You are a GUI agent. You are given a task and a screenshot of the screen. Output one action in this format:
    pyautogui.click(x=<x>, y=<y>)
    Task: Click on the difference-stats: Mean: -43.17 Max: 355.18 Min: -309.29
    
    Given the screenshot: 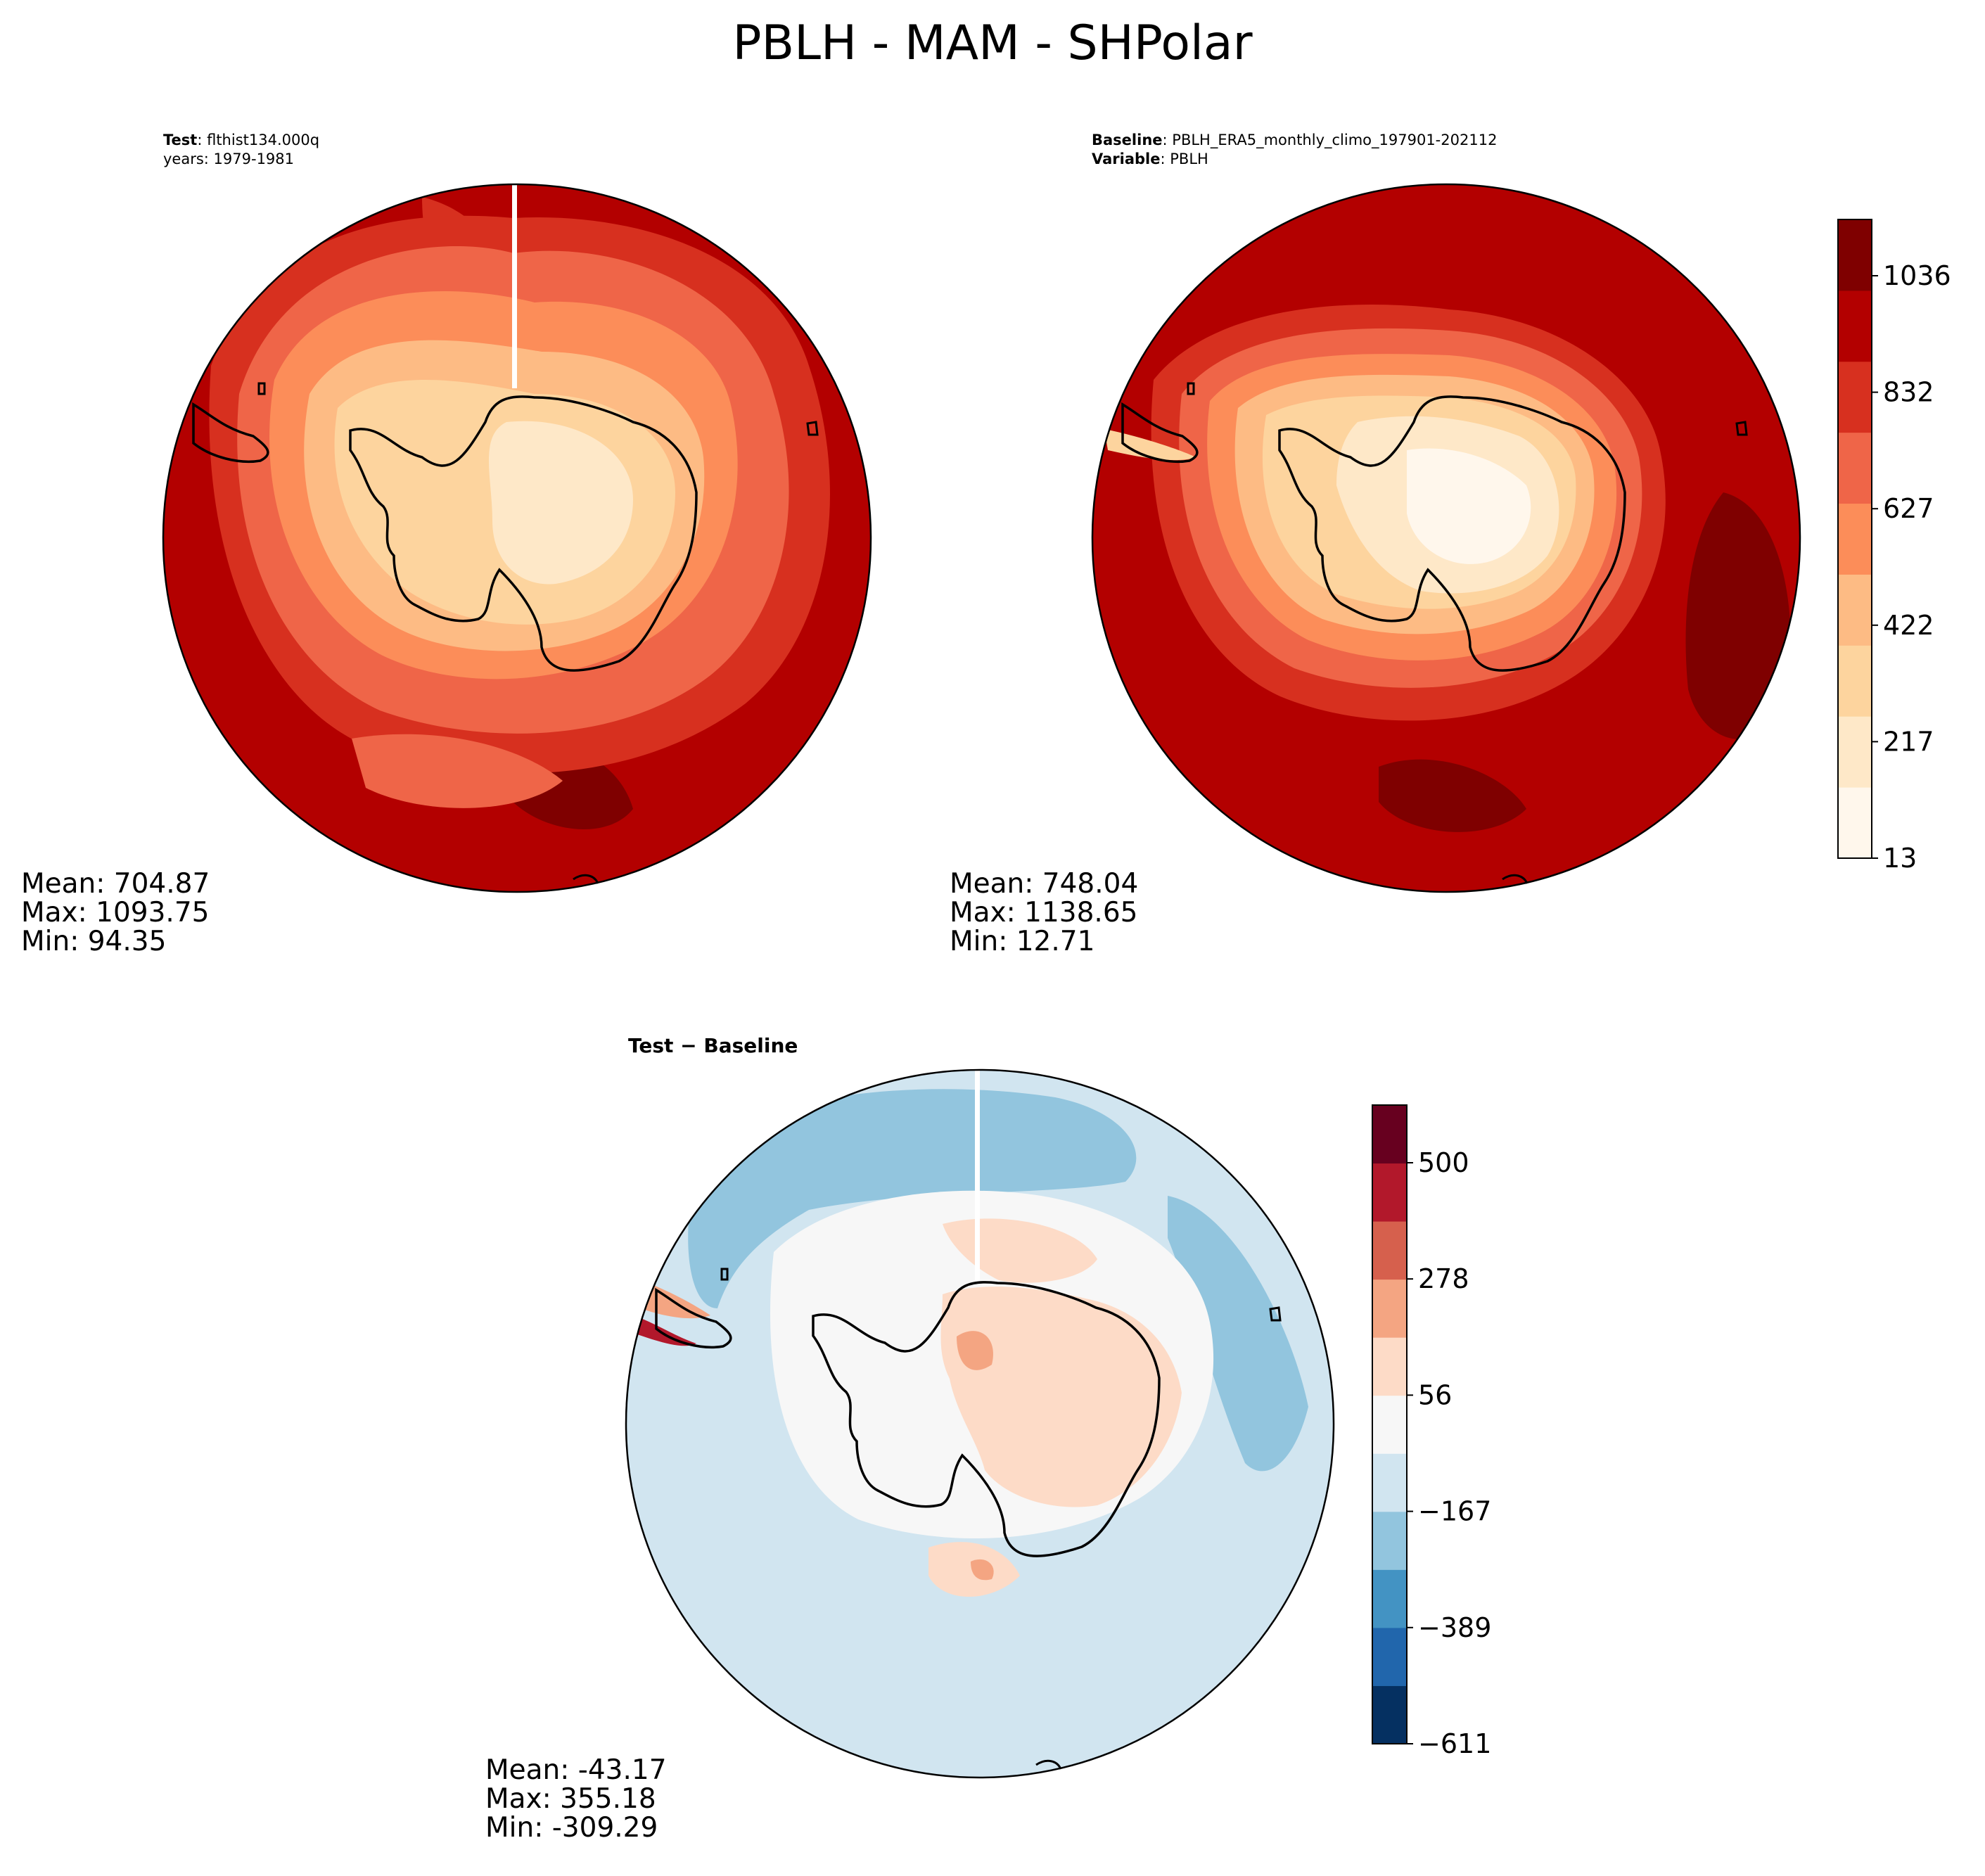 What is the action you would take?
    pyautogui.click(x=576, y=1799)
    